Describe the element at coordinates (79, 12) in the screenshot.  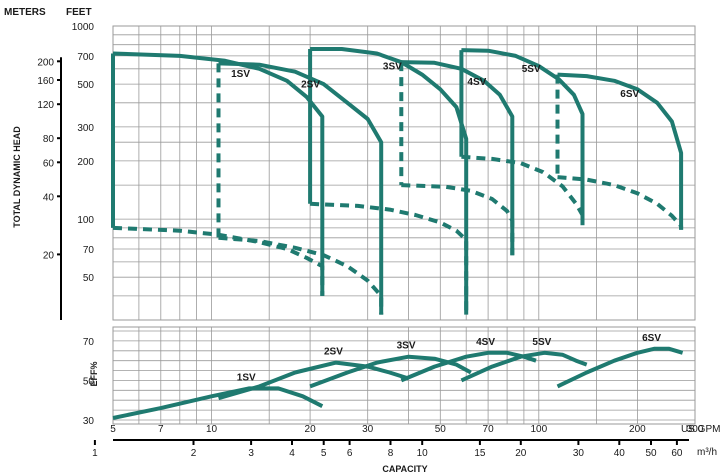
I see `feet-axis-title: FEET` at that location.